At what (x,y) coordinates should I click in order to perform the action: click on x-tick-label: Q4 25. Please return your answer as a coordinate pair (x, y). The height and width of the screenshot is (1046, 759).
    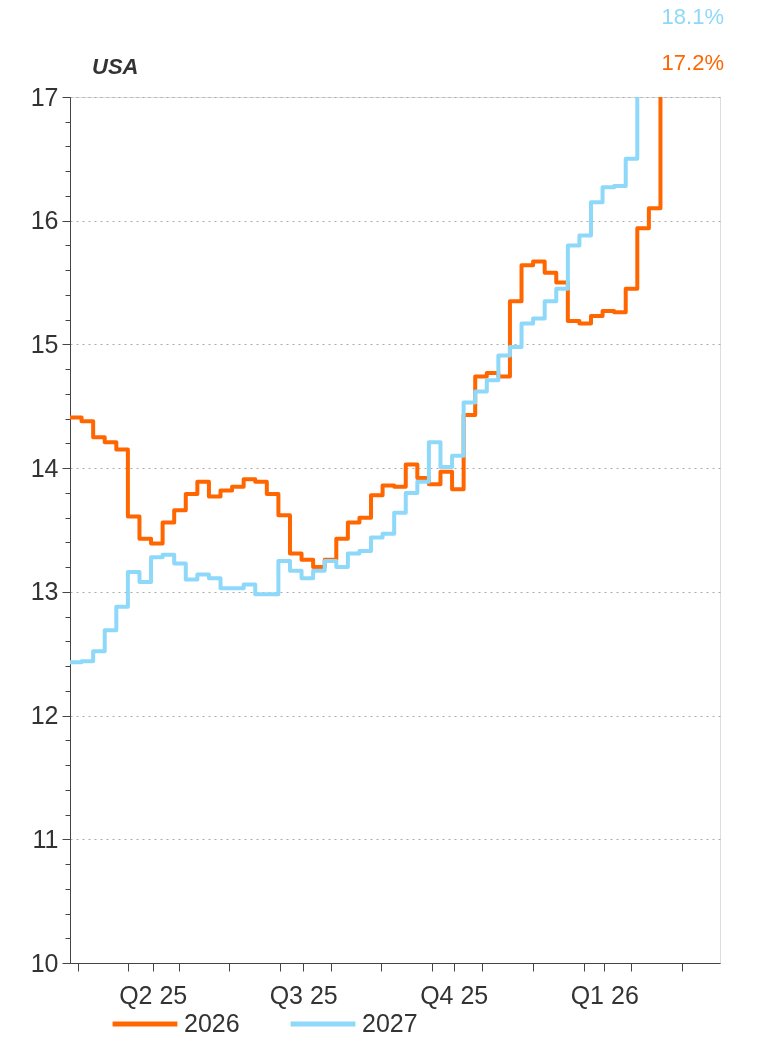
    Looking at the image, I should click on (454, 994).